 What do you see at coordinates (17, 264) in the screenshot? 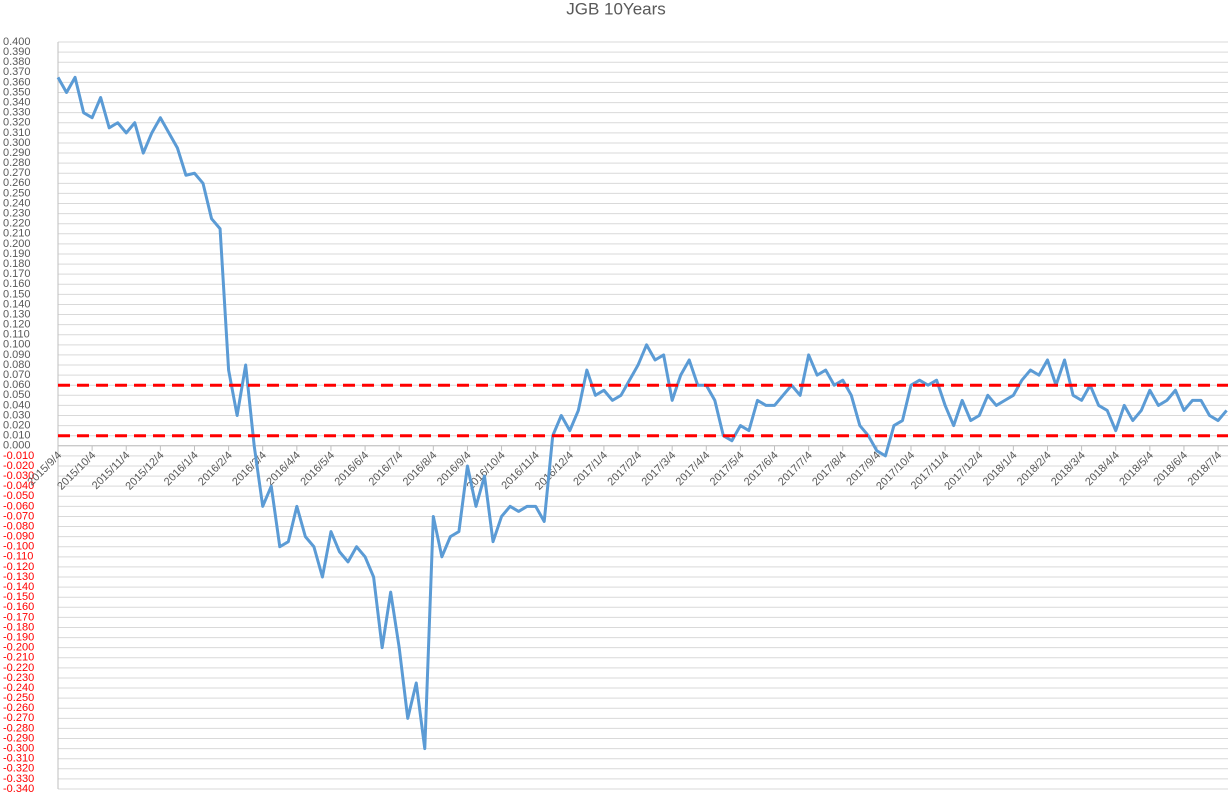
I see `y-tick-label: 0.180` at bounding box center [17, 264].